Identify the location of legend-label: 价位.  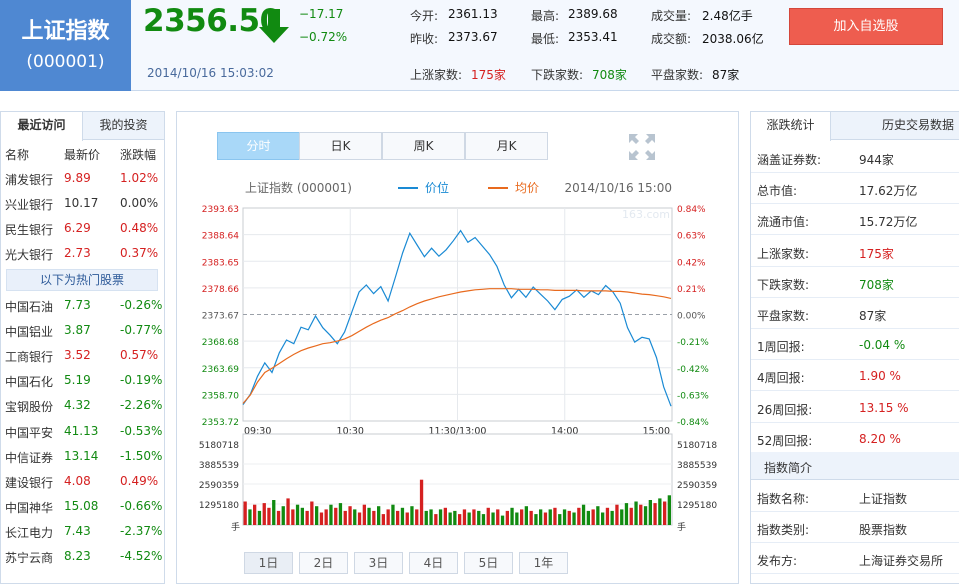
(437, 187).